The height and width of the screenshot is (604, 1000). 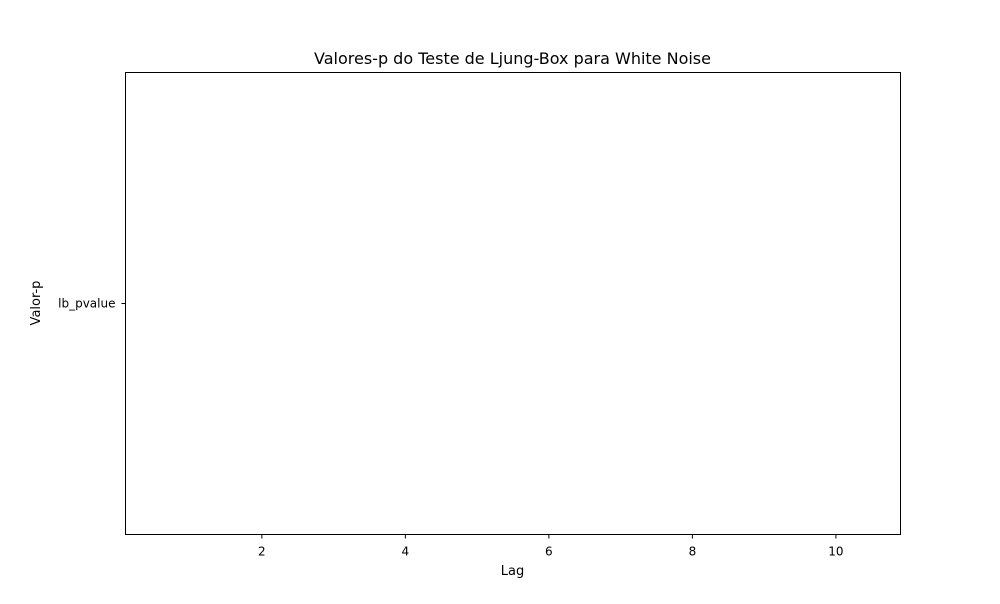 I want to click on x-axis-ticks: 2 4 6 8 10, so click(x=551, y=546).